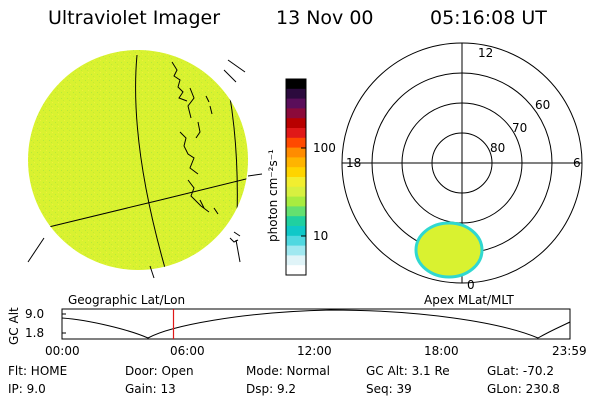 The width and height of the screenshot is (600, 400). I want to click on altitude-panel, so click(316, 324).